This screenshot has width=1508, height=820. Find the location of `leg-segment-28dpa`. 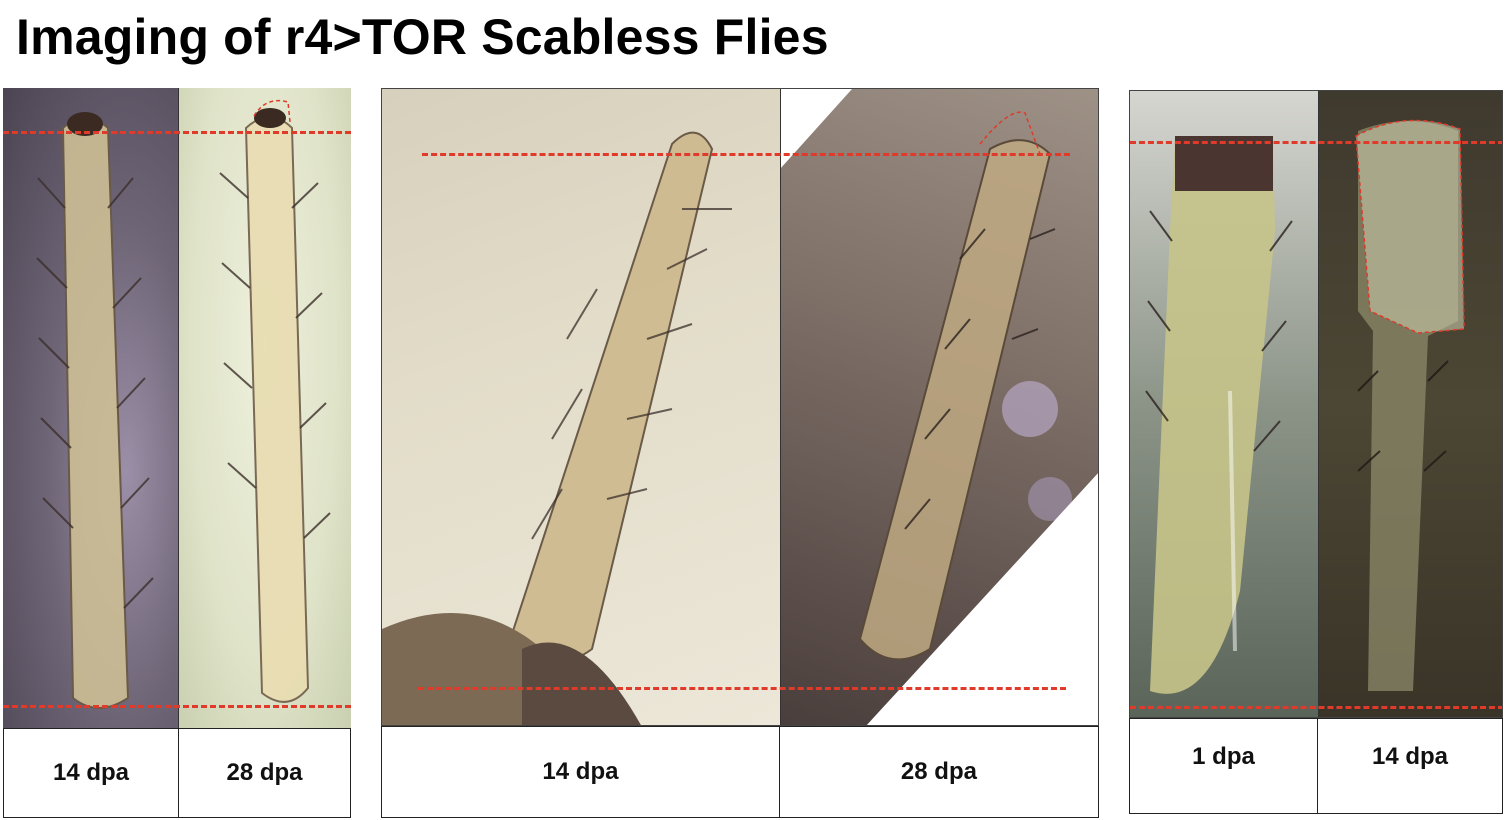

leg-segment-28dpa is located at coordinates (275, 401).